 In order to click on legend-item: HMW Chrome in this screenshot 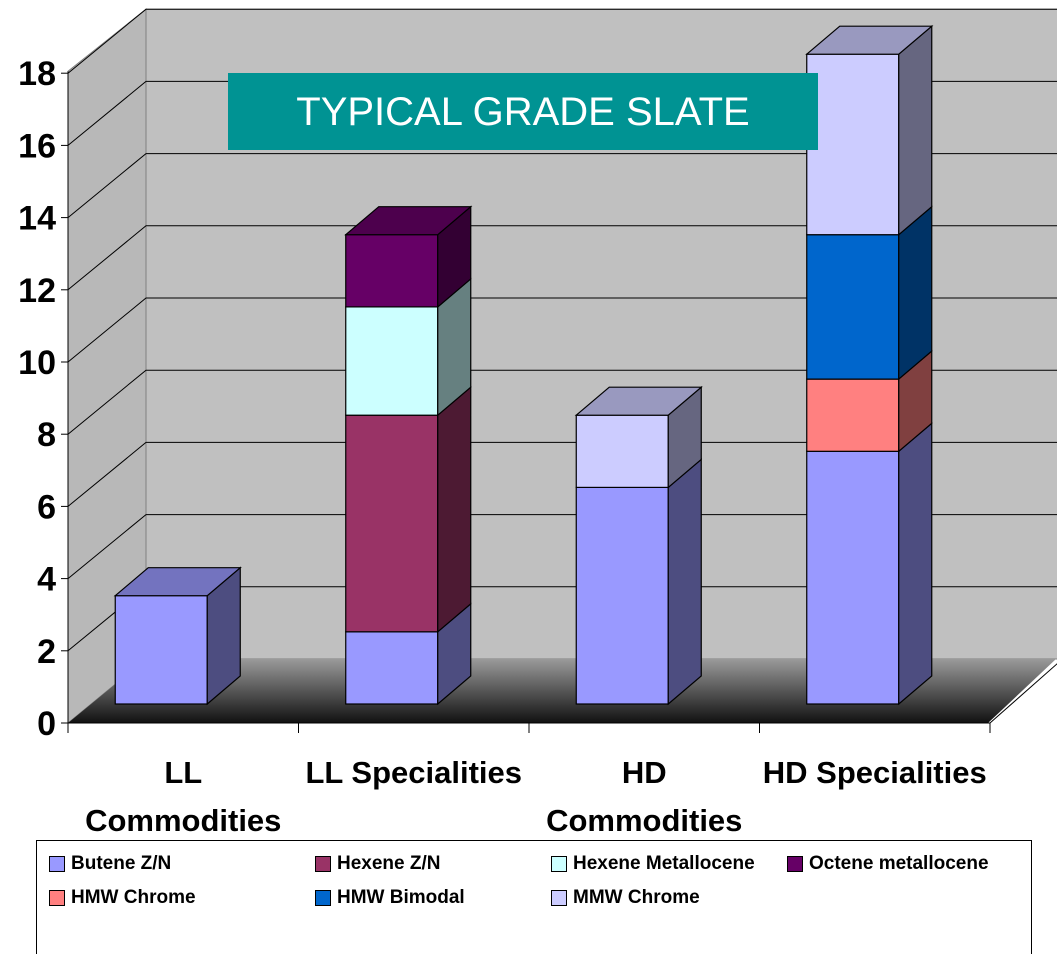, I will do `click(122, 898)`.